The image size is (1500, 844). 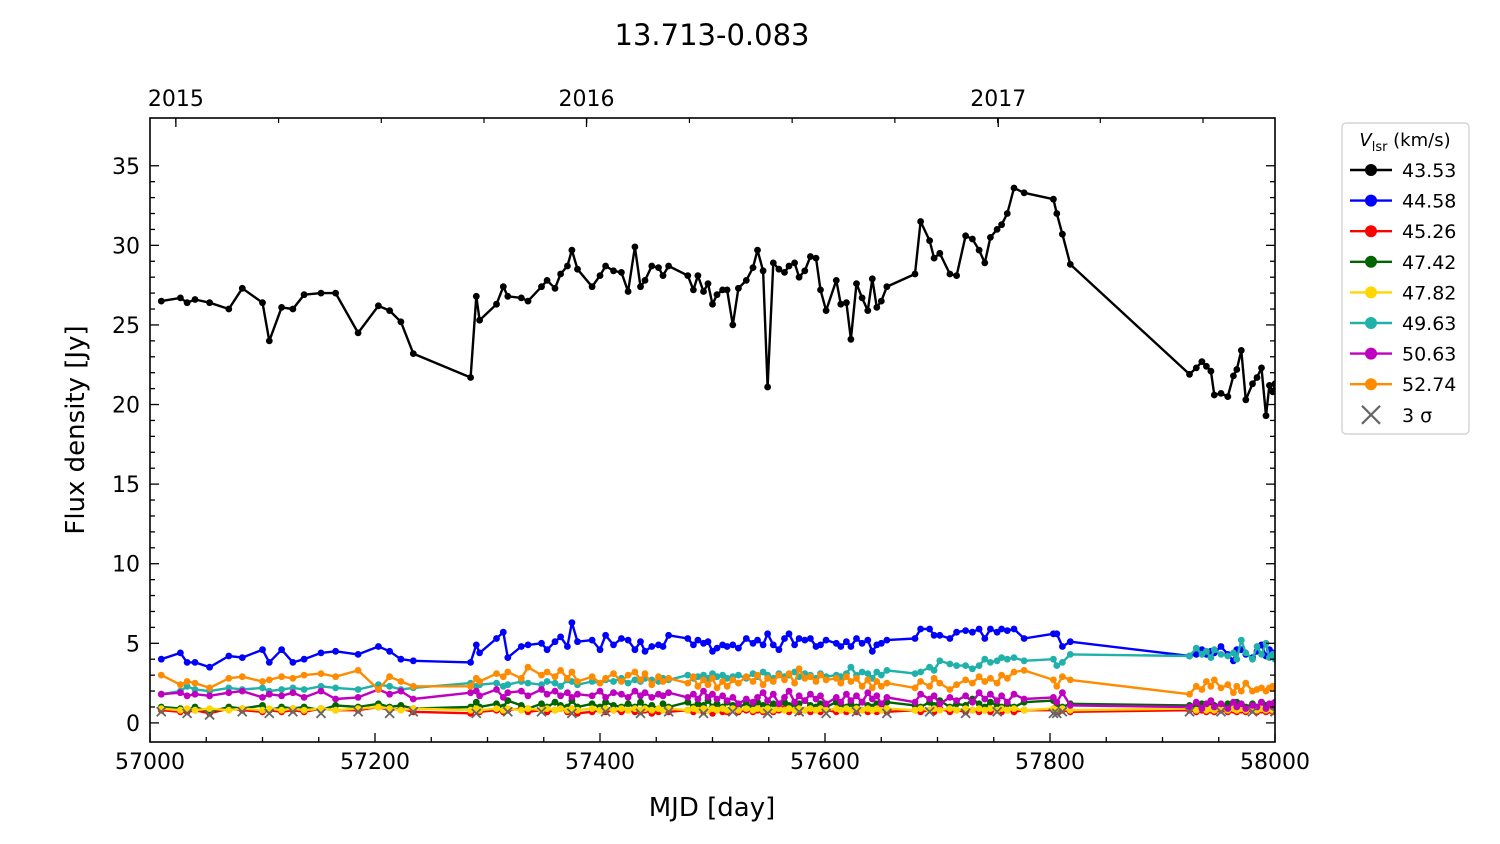 What do you see at coordinates (1371, 384) in the screenshot?
I see `legend-marker-52.74` at bounding box center [1371, 384].